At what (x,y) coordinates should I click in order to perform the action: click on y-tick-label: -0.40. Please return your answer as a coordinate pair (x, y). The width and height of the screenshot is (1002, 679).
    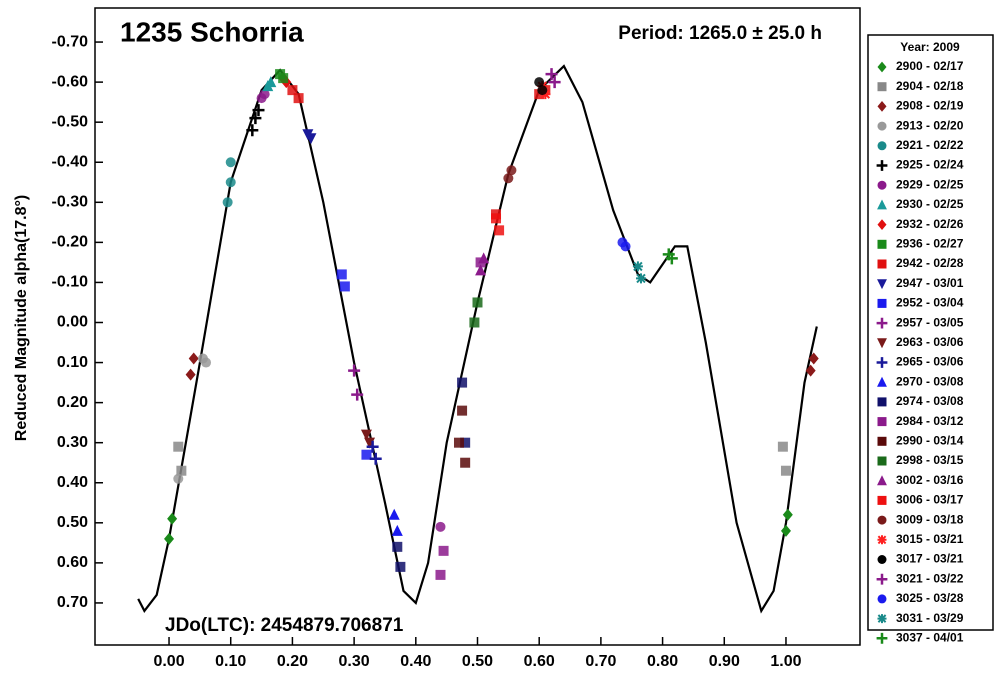
    Looking at the image, I should click on (70, 161).